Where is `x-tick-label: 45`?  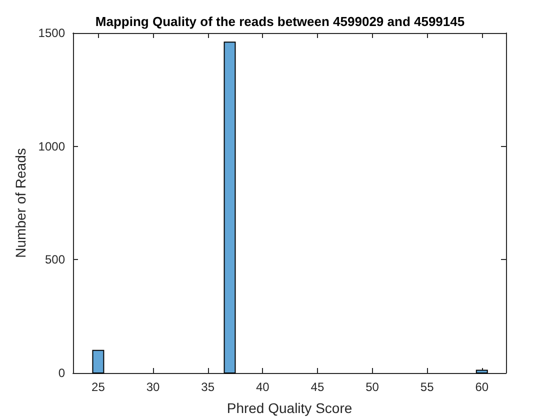 x-tick-label: 45 is located at coordinates (317, 387).